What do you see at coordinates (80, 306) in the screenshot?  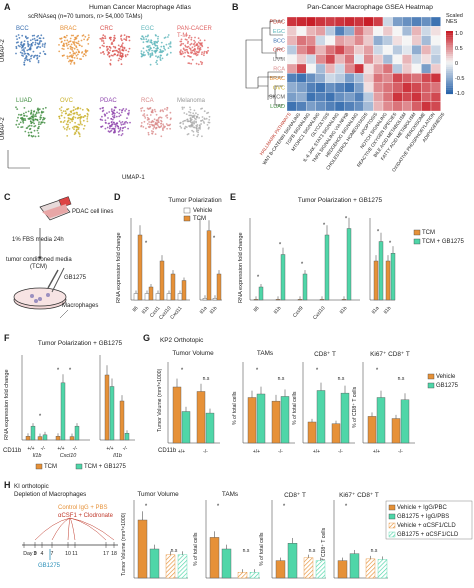 I see `c-macrophages: Macrophages` at bounding box center [80, 306].